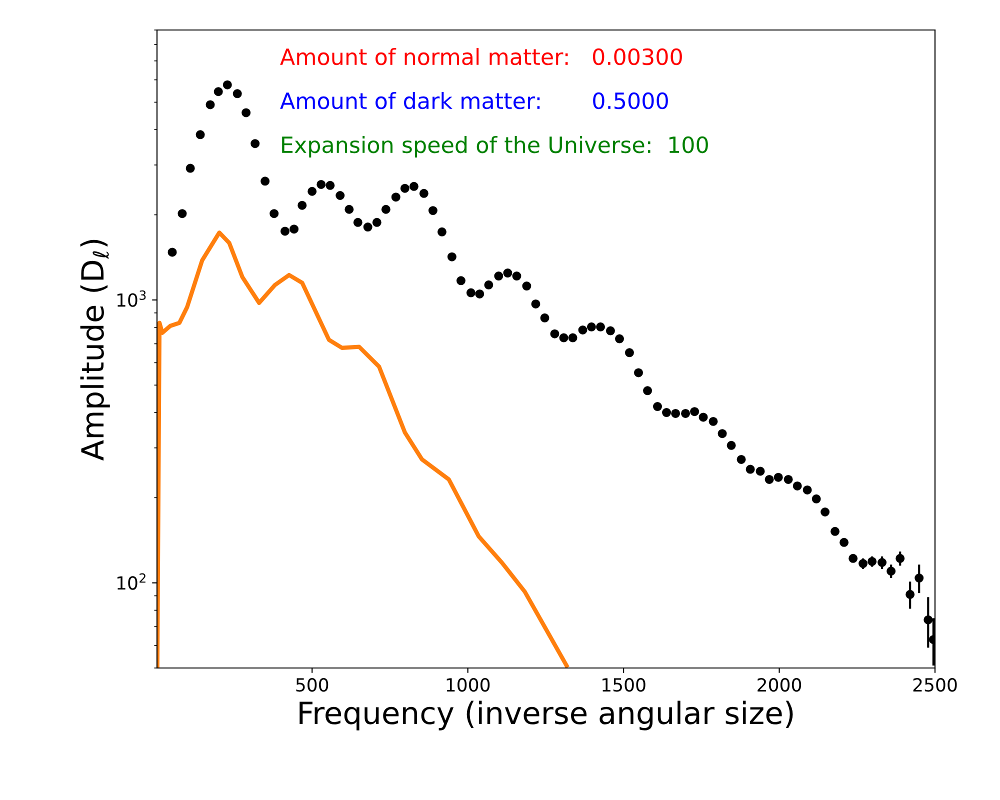 Image resolution: width=1000 pixels, height=800 pixels. What do you see at coordinates (312, 685) in the screenshot?
I see `x-tick-label: 500` at bounding box center [312, 685].